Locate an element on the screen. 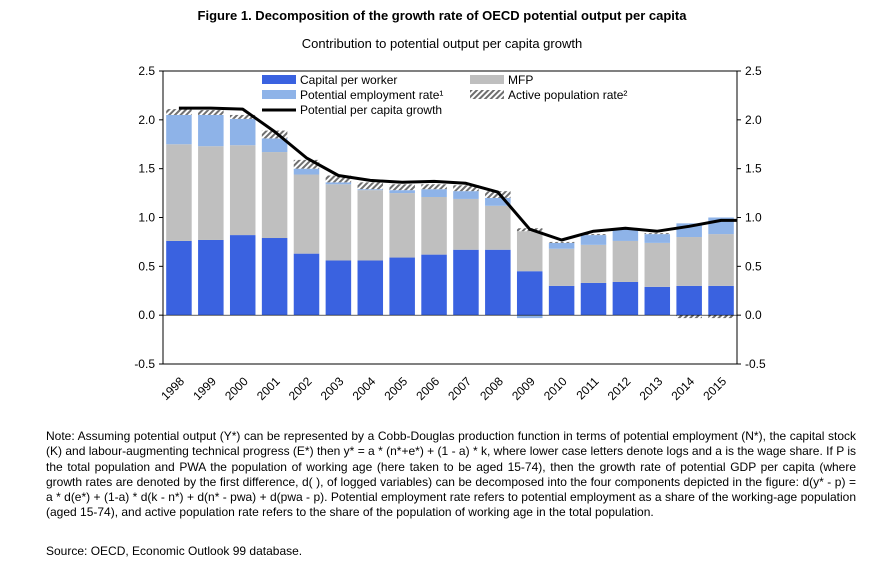 The image size is (884, 571). bar-potential-employment-rate-2006 is located at coordinates (434, 193).